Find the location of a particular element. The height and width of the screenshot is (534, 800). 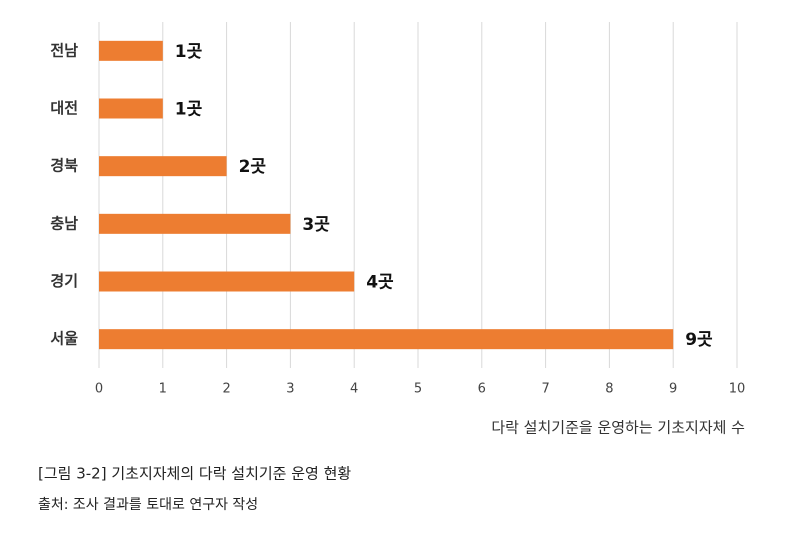

value-label: 9곳 is located at coordinates (699, 340).